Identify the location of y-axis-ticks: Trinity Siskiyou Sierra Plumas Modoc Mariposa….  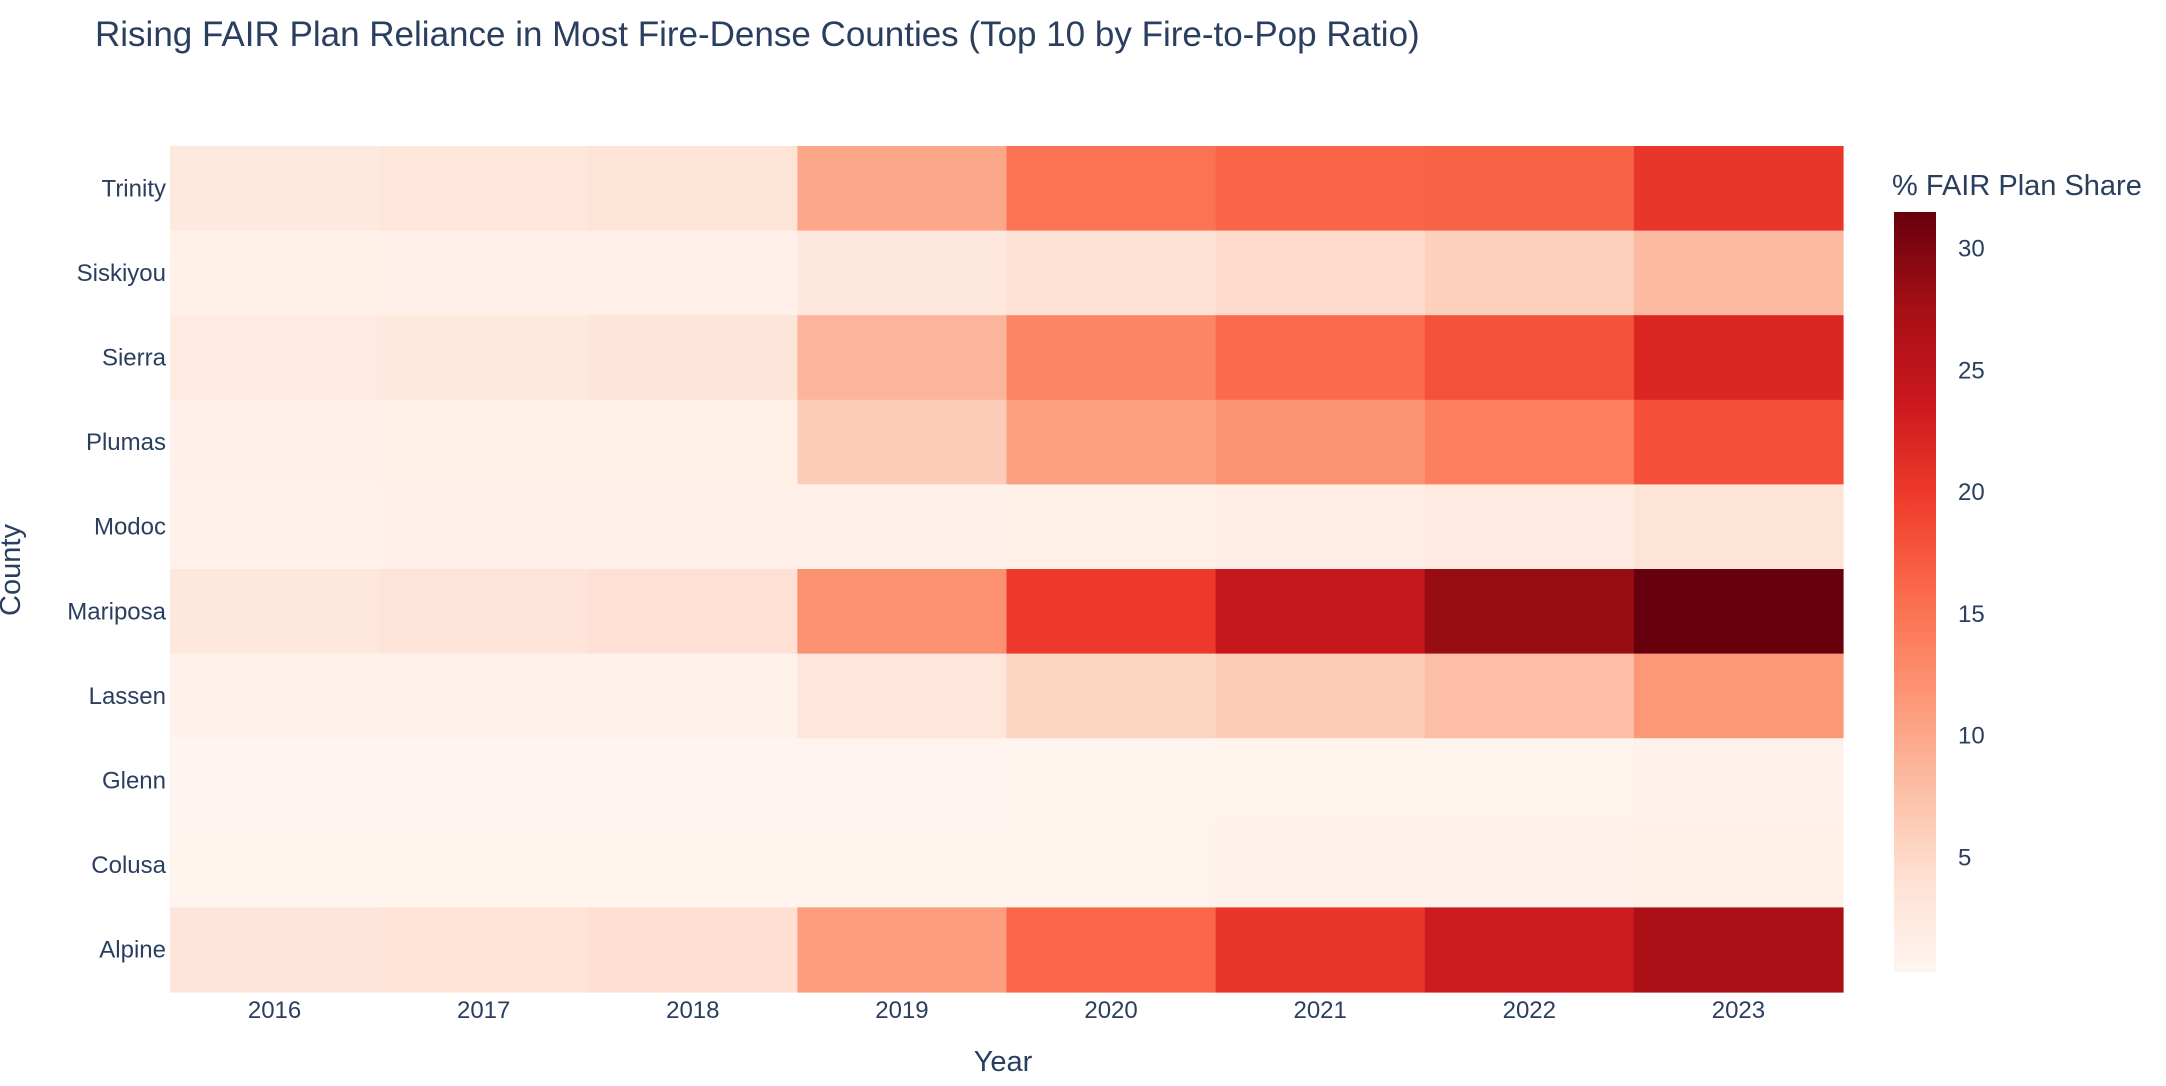
(116, 569).